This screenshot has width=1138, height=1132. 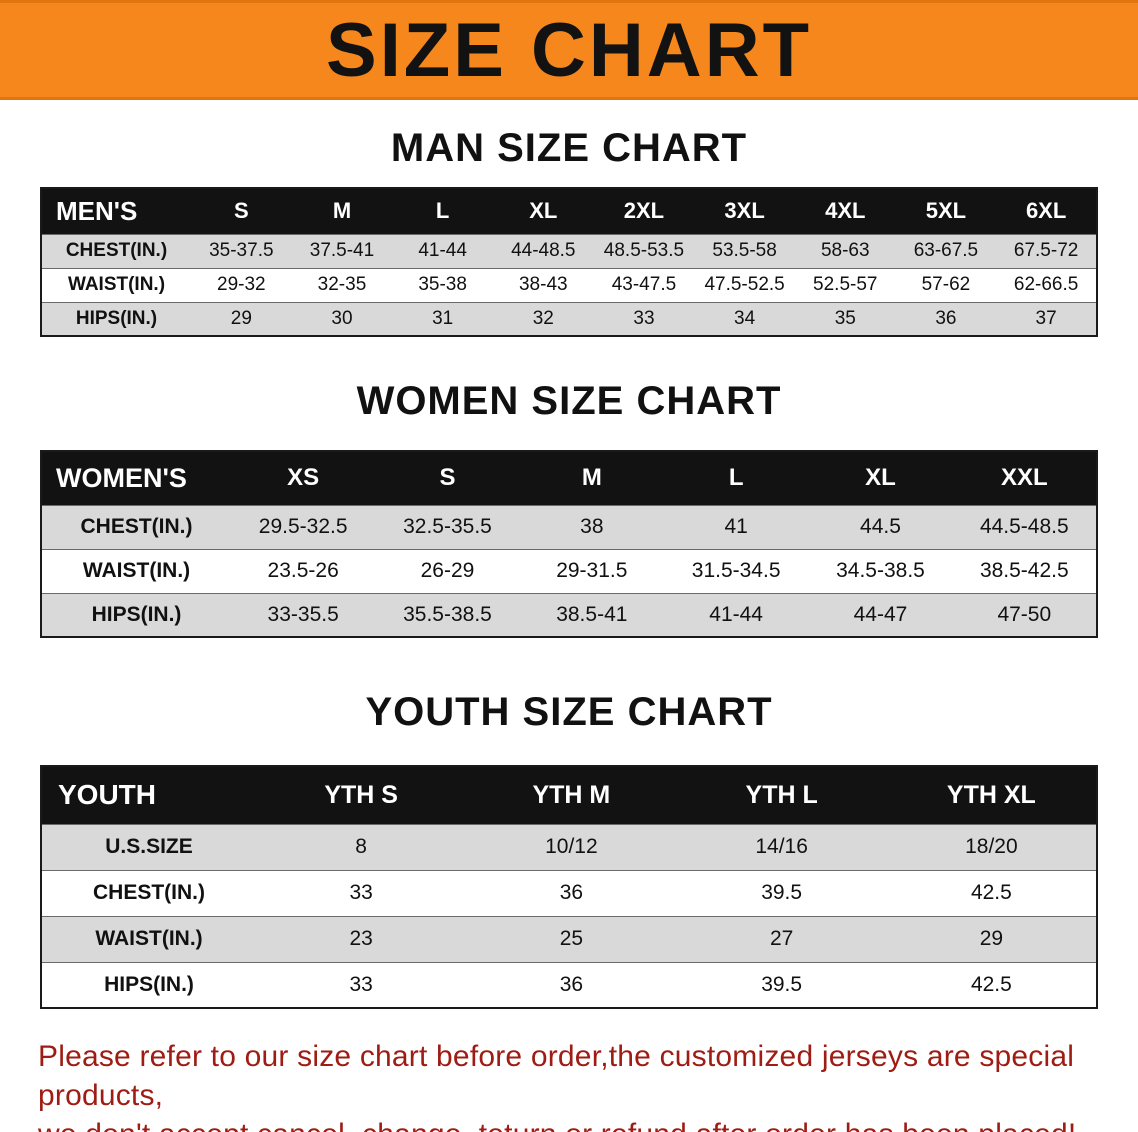 I want to click on size-column-header: 6XL, so click(x=1046, y=211).